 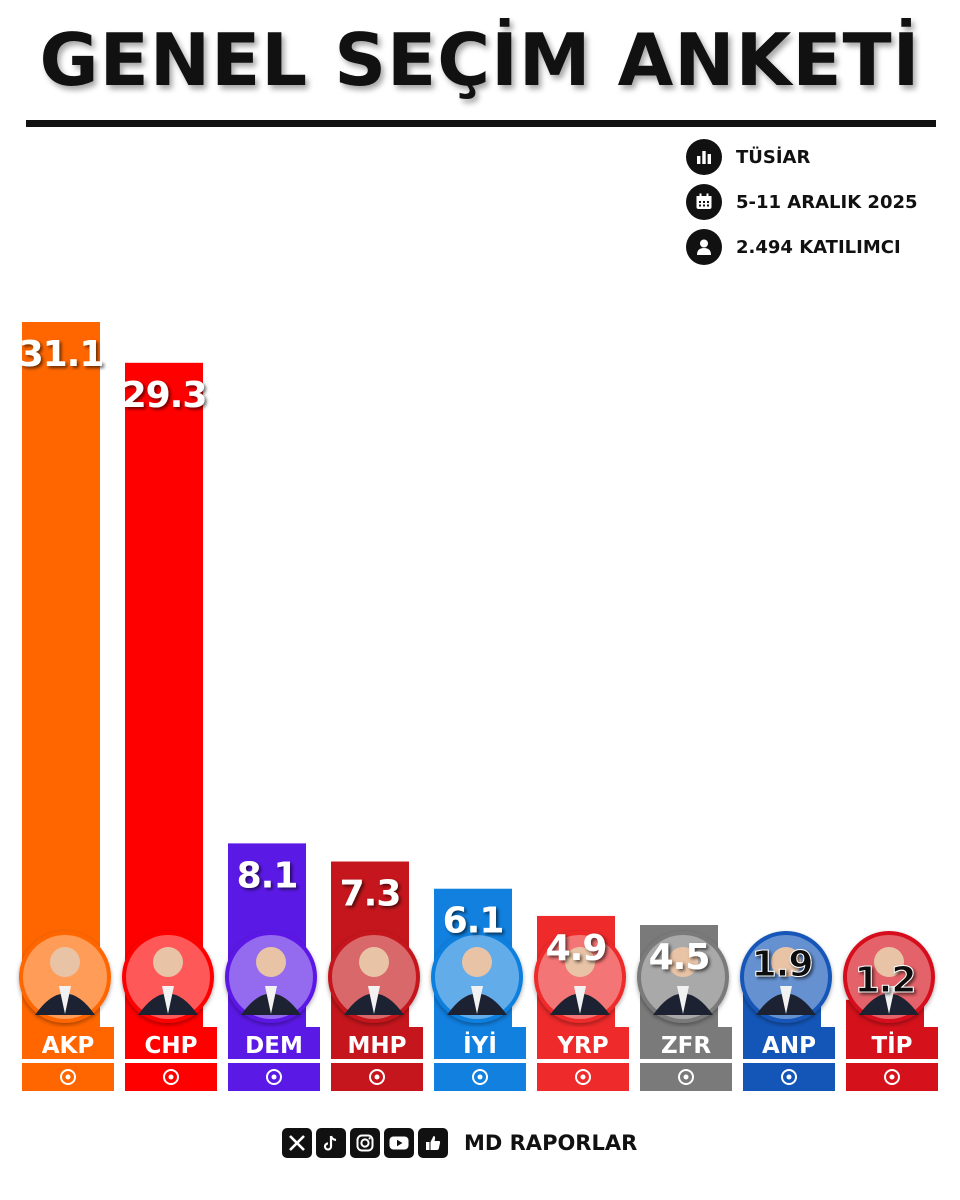 I want to click on candidate-portrait-tip, so click(x=889, y=977).